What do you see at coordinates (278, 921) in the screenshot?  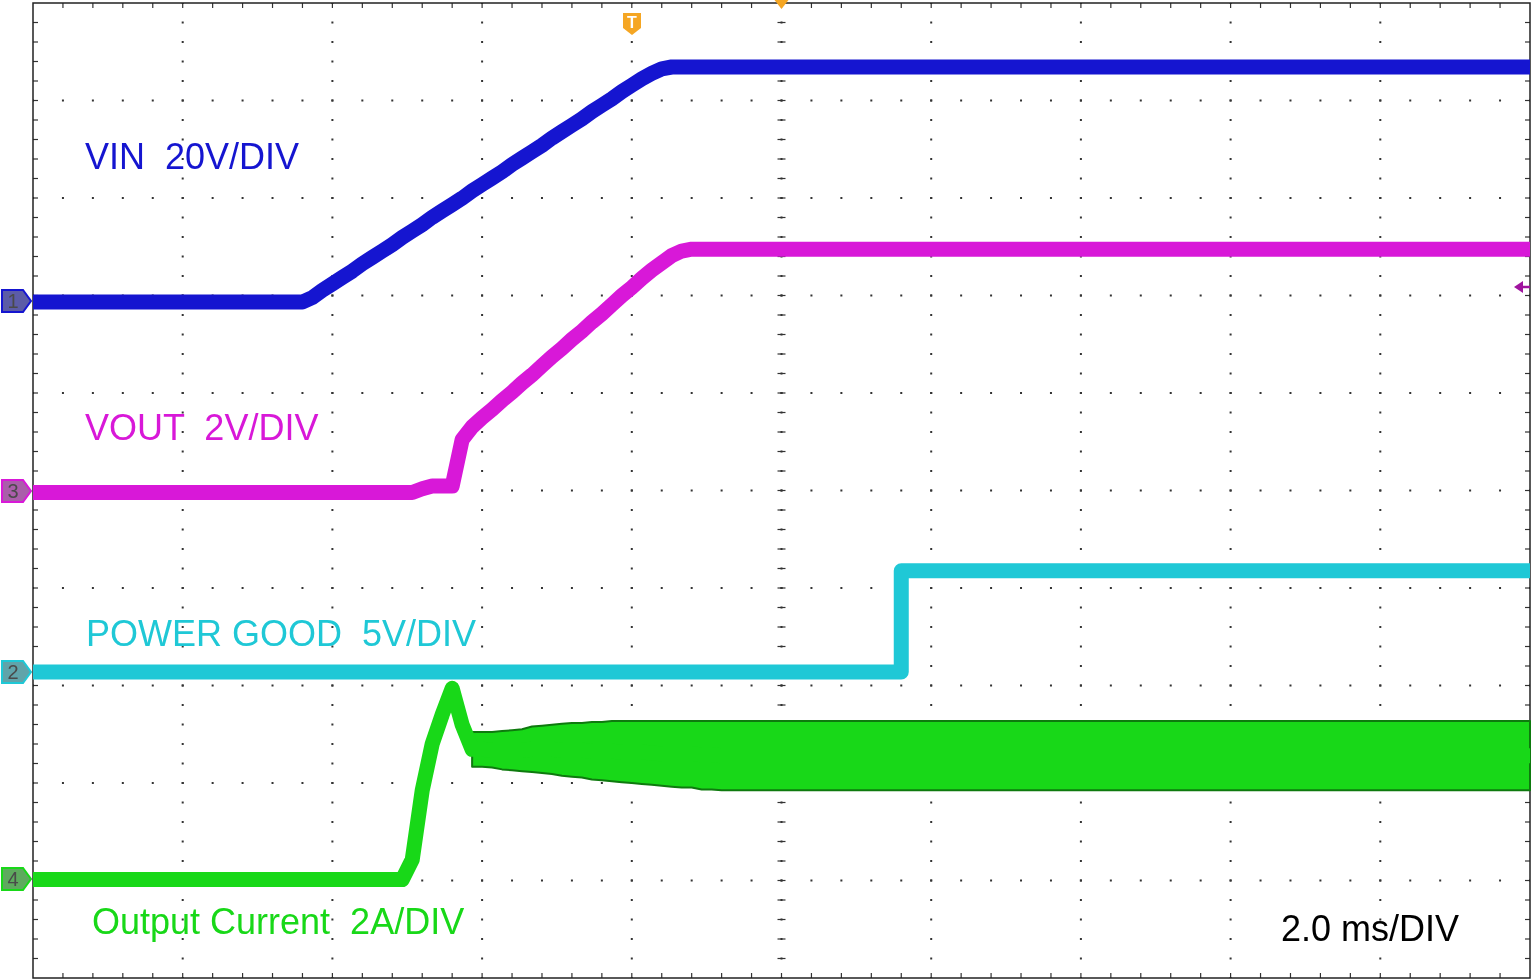 I see `series-label: Output Current 2A/DIV` at bounding box center [278, 921].